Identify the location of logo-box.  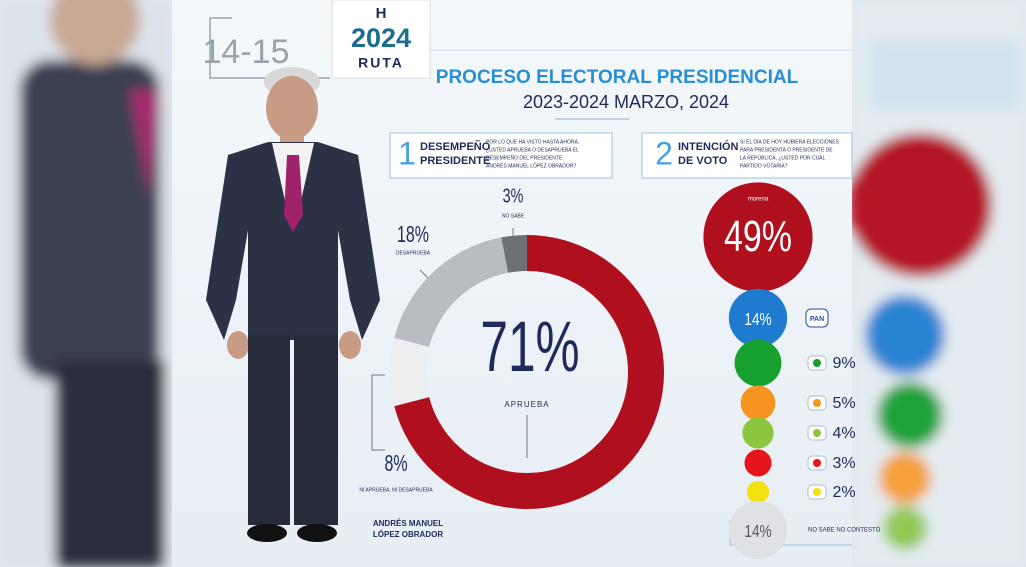
(381, 39).